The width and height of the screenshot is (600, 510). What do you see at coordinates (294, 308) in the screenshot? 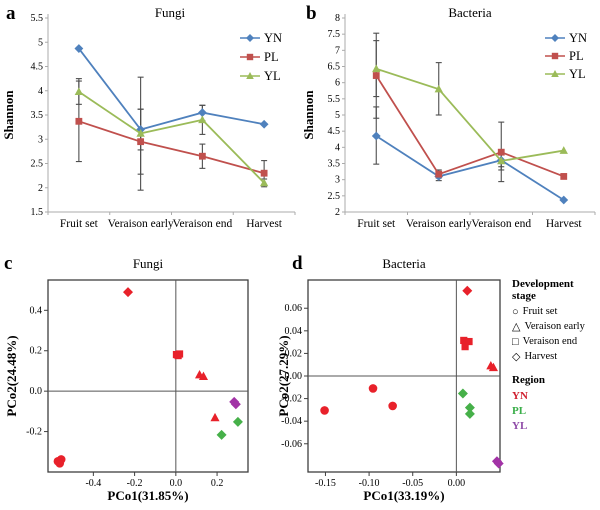
I see `svg-text: 0.06` at bounding box center [294, 308].